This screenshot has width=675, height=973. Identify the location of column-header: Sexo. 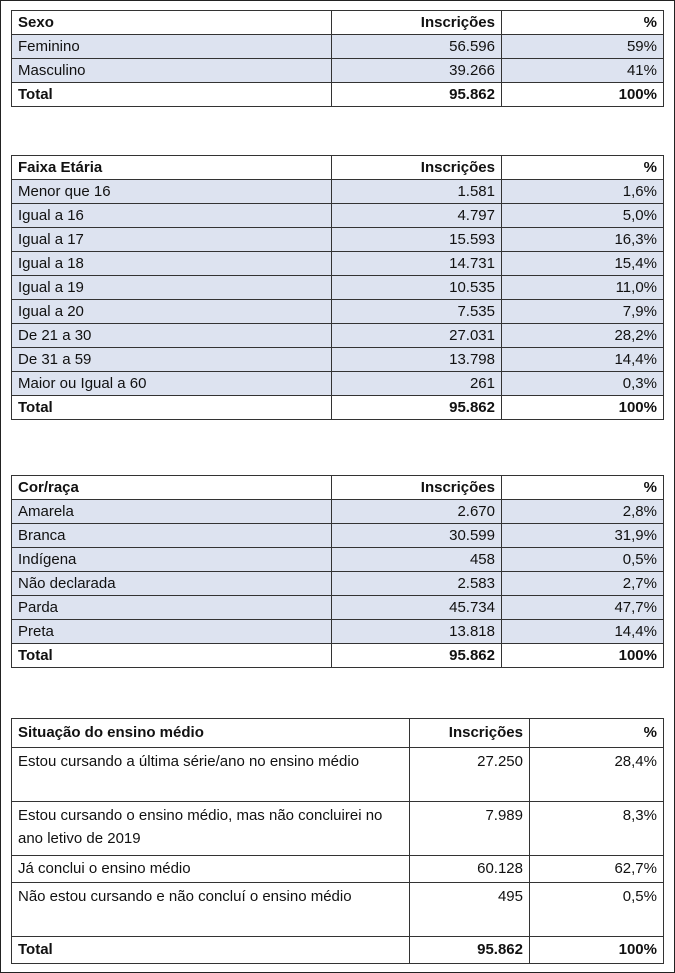
(171, 22).